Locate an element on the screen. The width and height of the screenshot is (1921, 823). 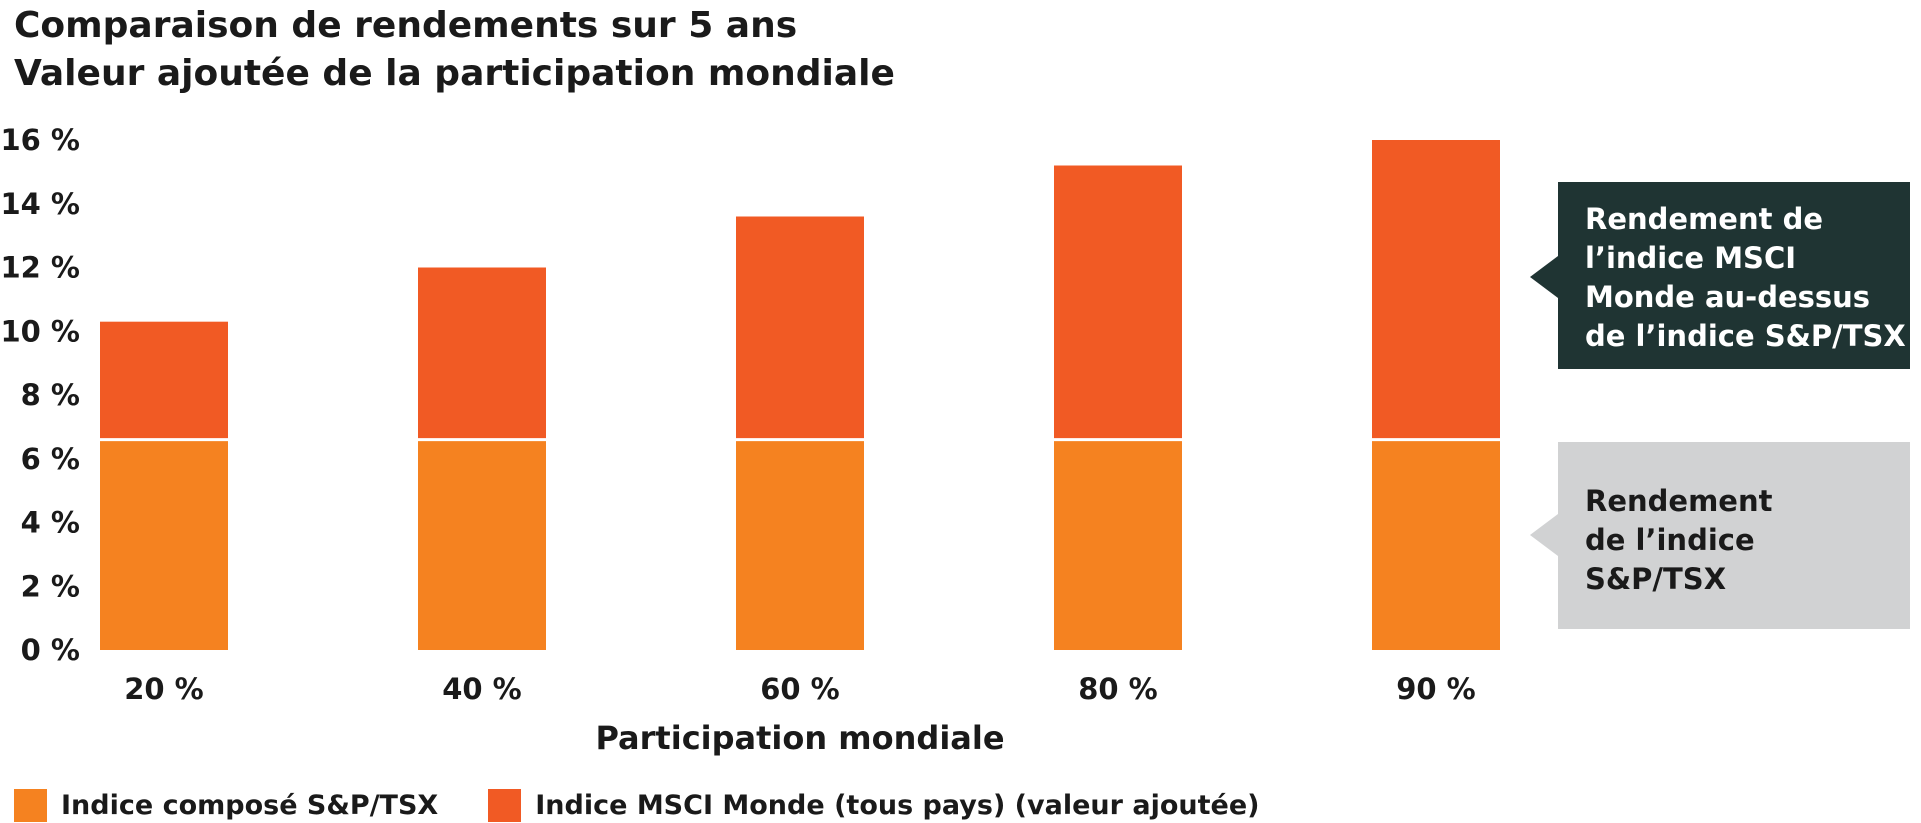
chart-title: Comparaison de rendements sur 5 ans is located at coordinates (406, 25).